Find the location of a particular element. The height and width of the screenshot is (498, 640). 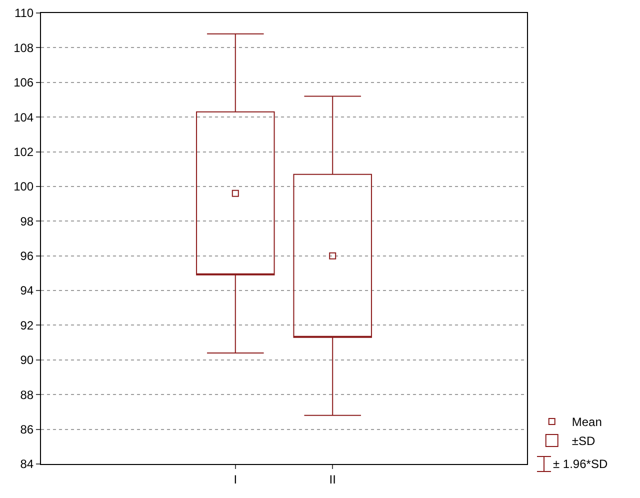

legend-label: Mean is located at coordinates (587, 422).